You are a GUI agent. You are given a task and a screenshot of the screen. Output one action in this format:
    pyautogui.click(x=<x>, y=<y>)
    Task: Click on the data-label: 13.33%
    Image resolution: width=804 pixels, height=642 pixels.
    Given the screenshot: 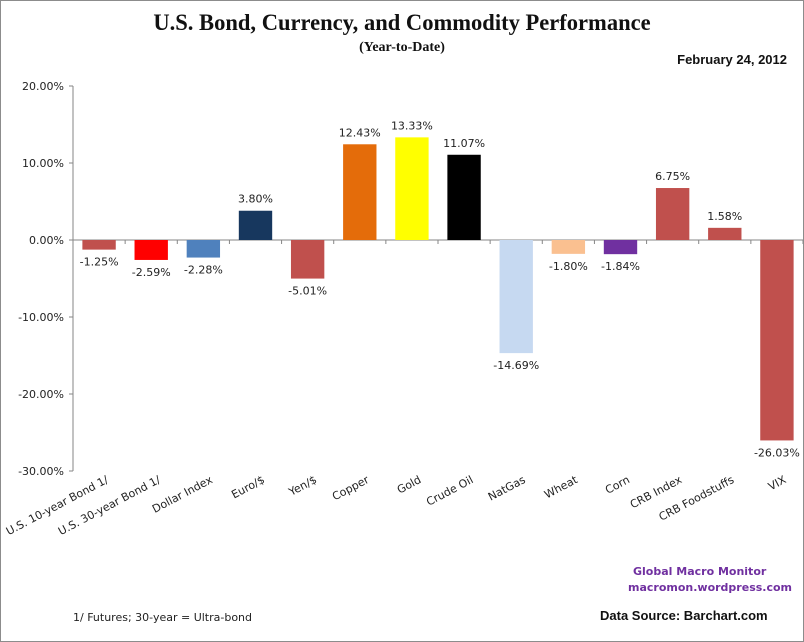 What is the action you would take?
    pyautogui.click(x=412, y=125)
    